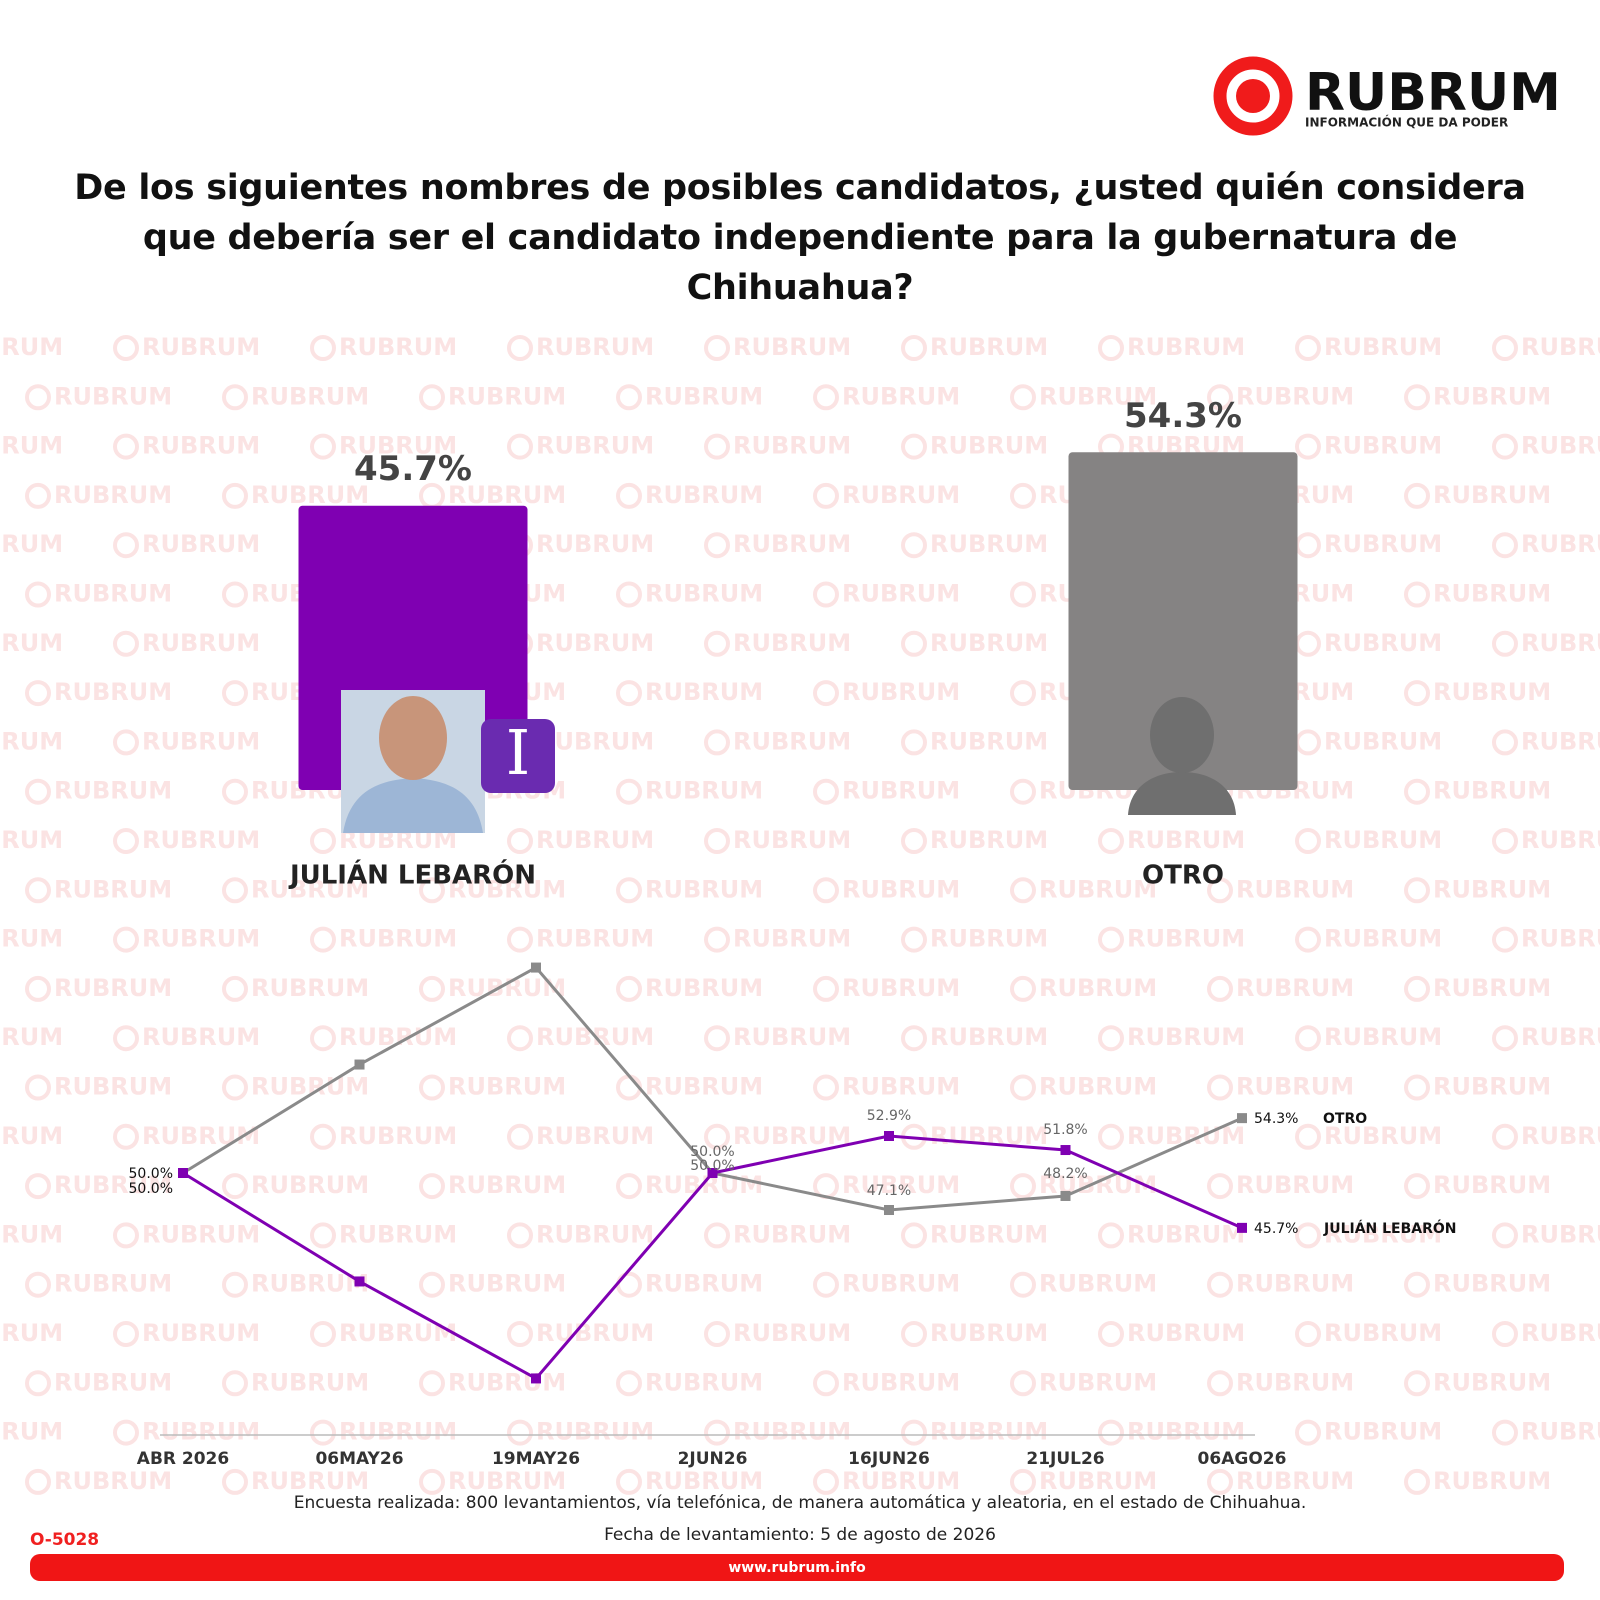  I want to click on value-label: 54.3%, so click(1183, 416).